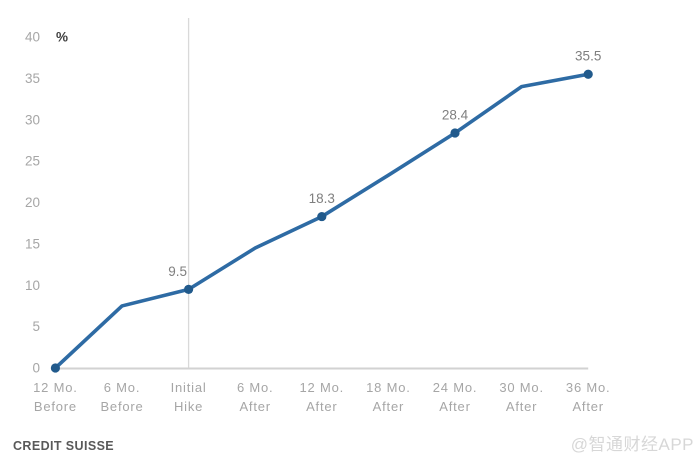 This screenshot has height=461, width=700. What do you see at coordinates (32, 285) in the screenshot?
I see `y-tick-label: 10` at bounding box center [32, 285].